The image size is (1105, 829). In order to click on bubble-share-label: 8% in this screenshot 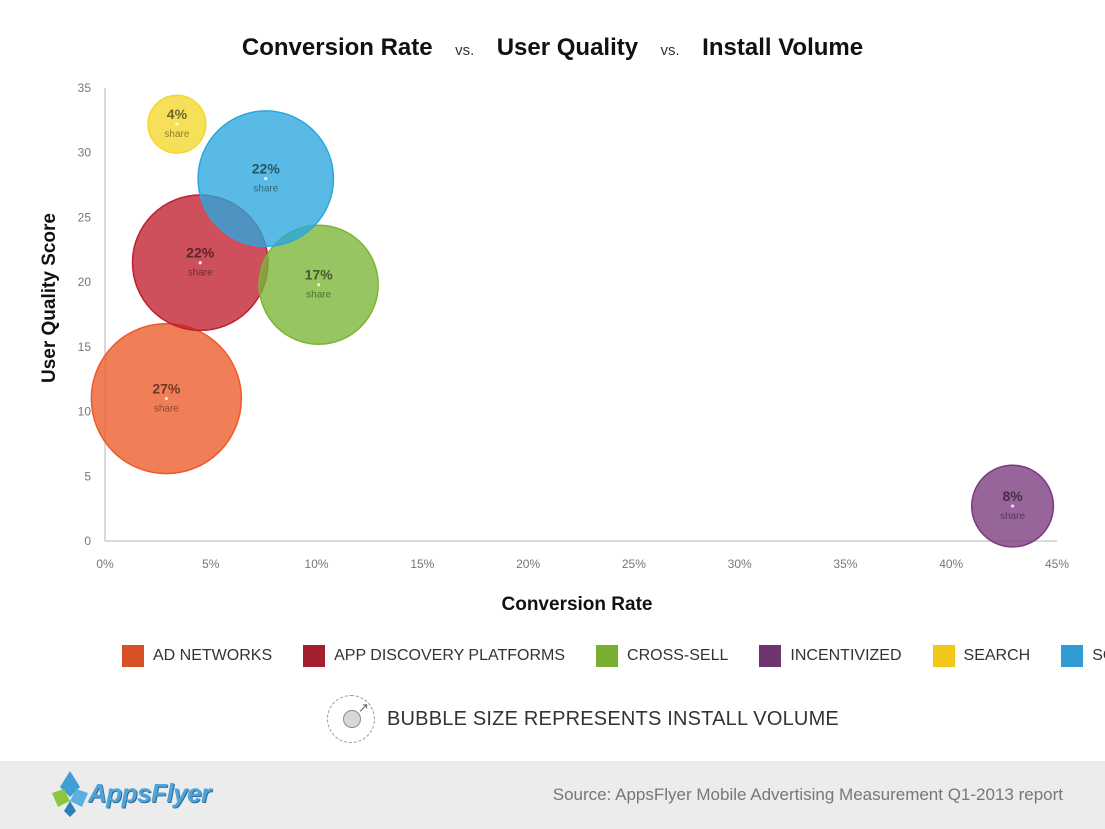, I will do `click(1012, 496)`.